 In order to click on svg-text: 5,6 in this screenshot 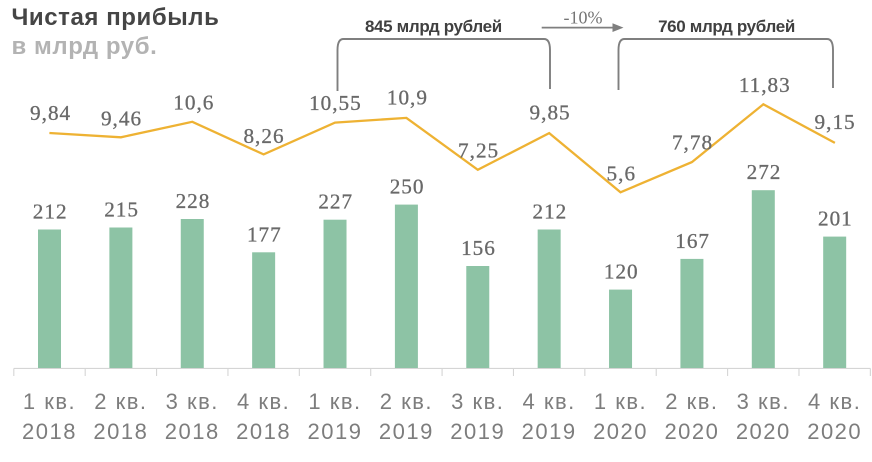, I will do `click(621, 173)`.